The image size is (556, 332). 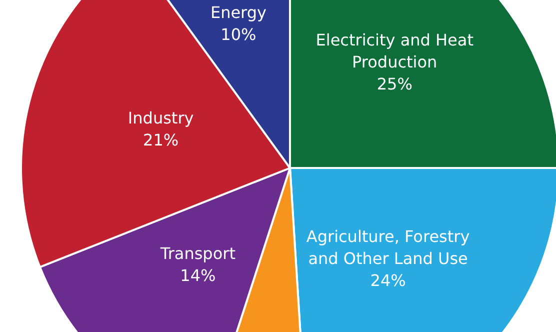 What do you see at coordinates (388, 280) in the screenshot?
I see `data-label: 24%` at bounding box center [388, 280].